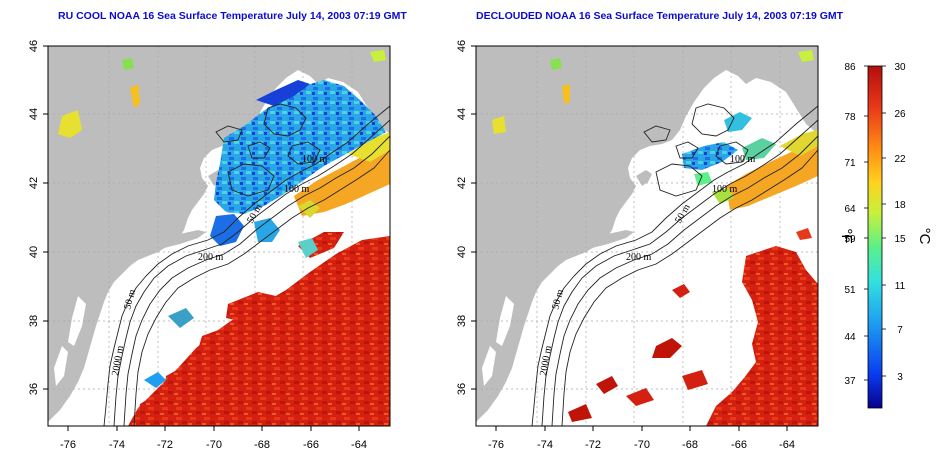 This screenshot has width=950, height=475. Describe the element at coordinates (117, 445) in the screenshot. I see `left-lon-tick-label: -74` at that location.